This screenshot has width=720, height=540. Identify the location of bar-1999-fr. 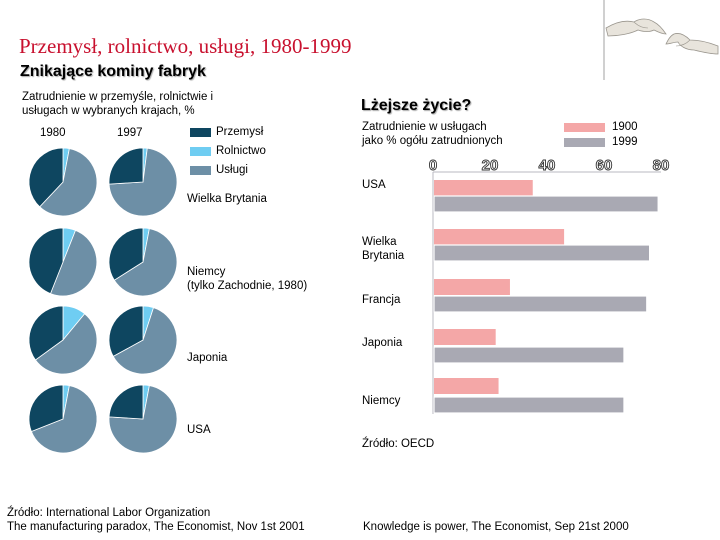
(540, 304).